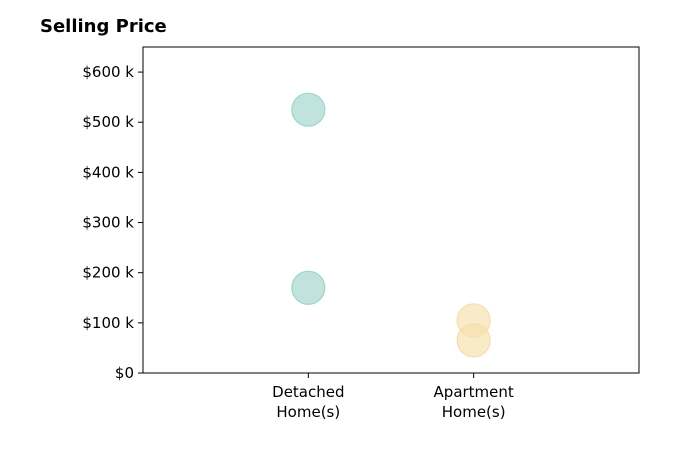 The height and width of the screenshot is (462, 679). What do you see at coordinates (103, 26) in the screenshot?
I see `chart-title: Selling Price` at bounding box center [103, 26].